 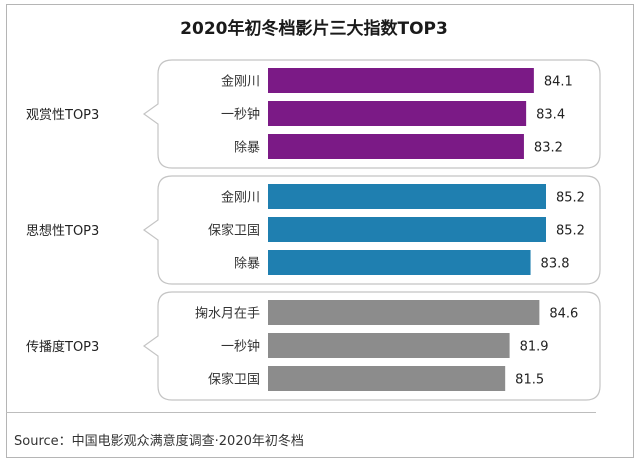 What do you see at coordinates (227, 314) in the screenshot?
I see `category-label: 掬水月在手` at bounding box center [227, 314].